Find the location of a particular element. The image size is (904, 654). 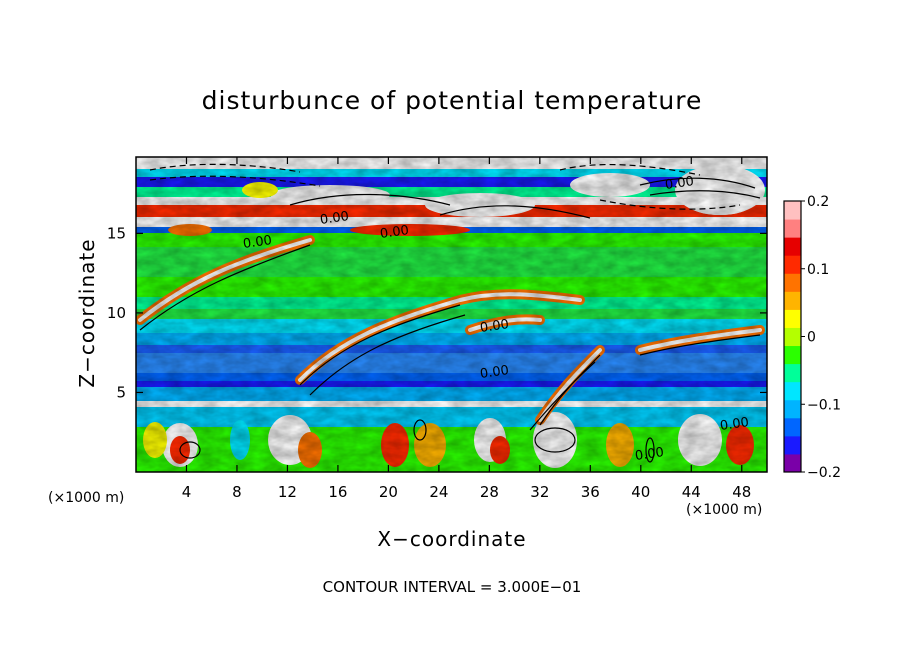

colorbar-tick-label: −0.2 is located at coordinates (824, 473).